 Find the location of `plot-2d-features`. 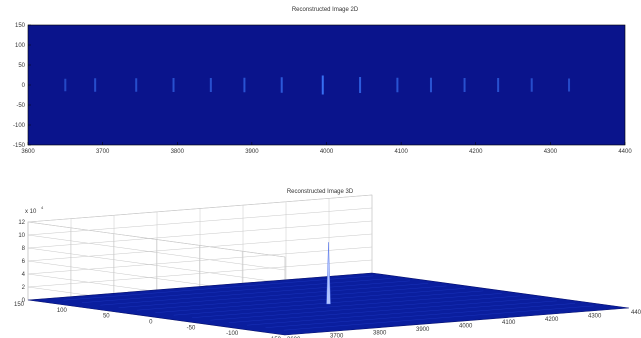

plot-2d-features is located at coordinates (317, 85).